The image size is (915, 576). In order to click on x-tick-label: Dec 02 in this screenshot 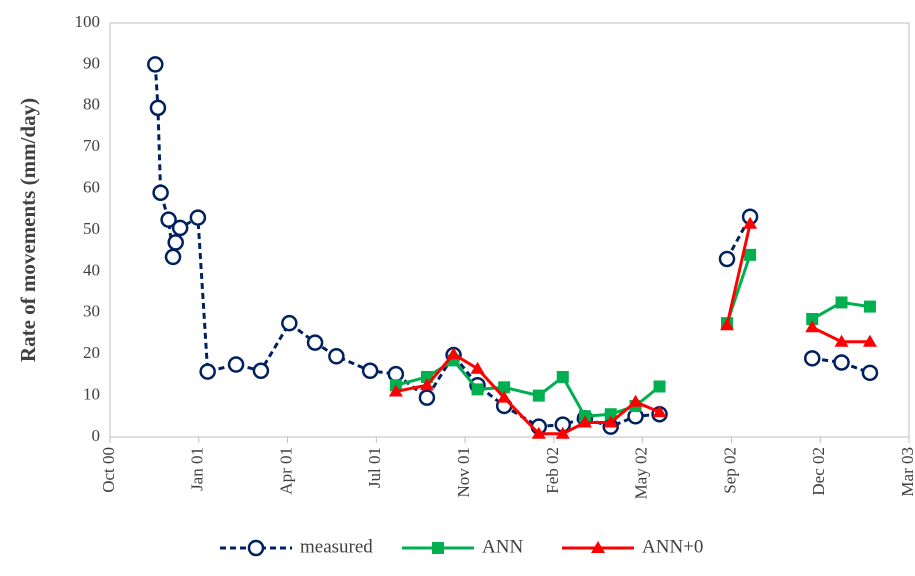, I will do `click(818, 471)`.